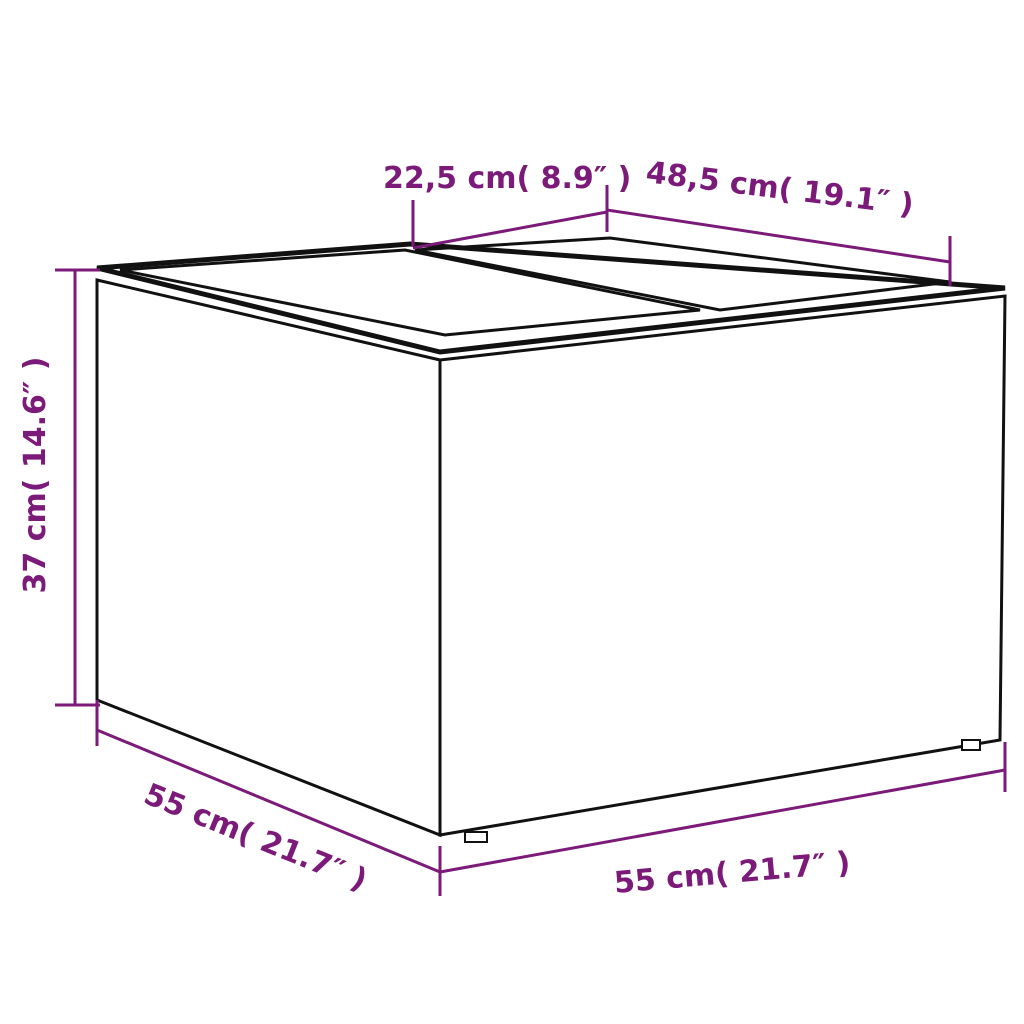 This screenshot has width=1024, height=1024. What do you see at coordinates (410, 292) in the screenshot?
I see `lid-left` at bounding box center [410, 292].